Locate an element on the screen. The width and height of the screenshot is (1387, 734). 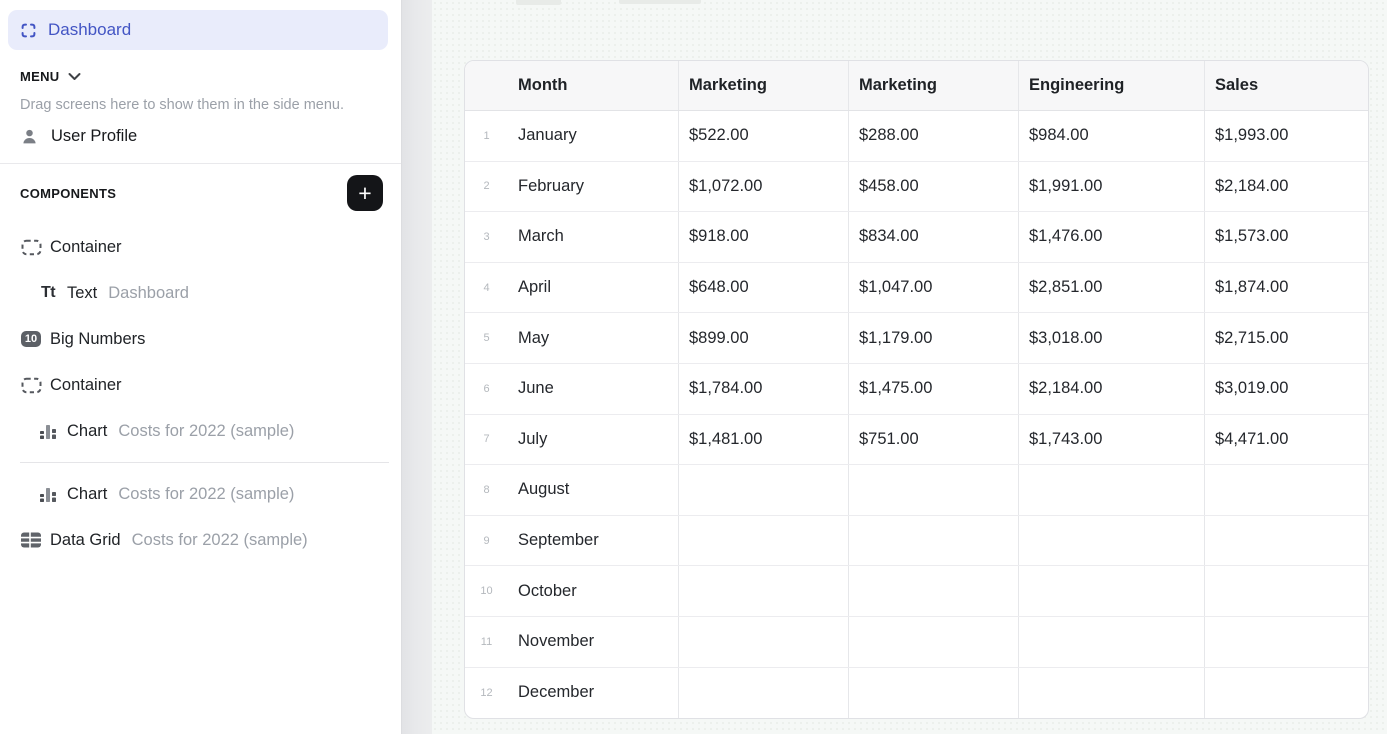
value-cell: $1,784.00 is located at coordinates (763, 388).